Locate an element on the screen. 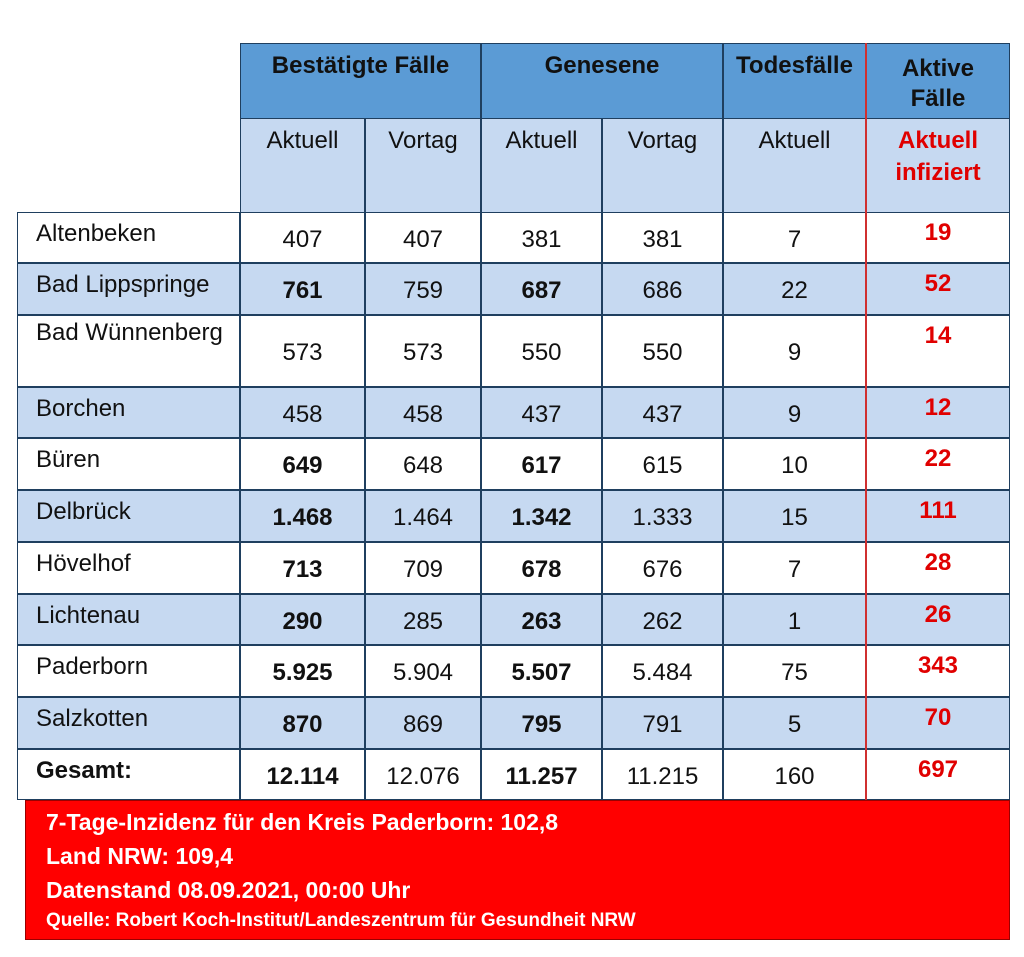 The width and height of the screenshot is (1024, 957). value-cell: 1.342 is located at coordinates (541, 516).